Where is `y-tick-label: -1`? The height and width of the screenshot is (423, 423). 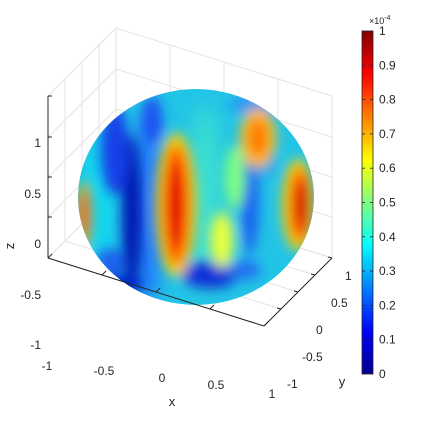 y-tick-label: -1 is located at coordinates (292, 384).